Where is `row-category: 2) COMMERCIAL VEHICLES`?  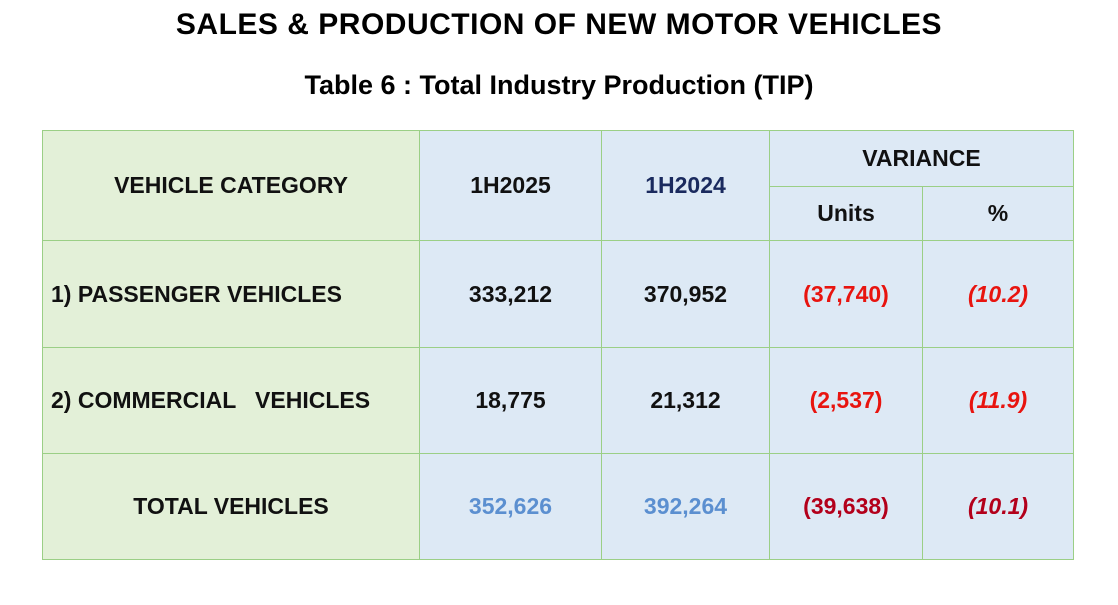 row-category: 2) COMMERCIAL VEHICLES is located at coordinates (231, 400).